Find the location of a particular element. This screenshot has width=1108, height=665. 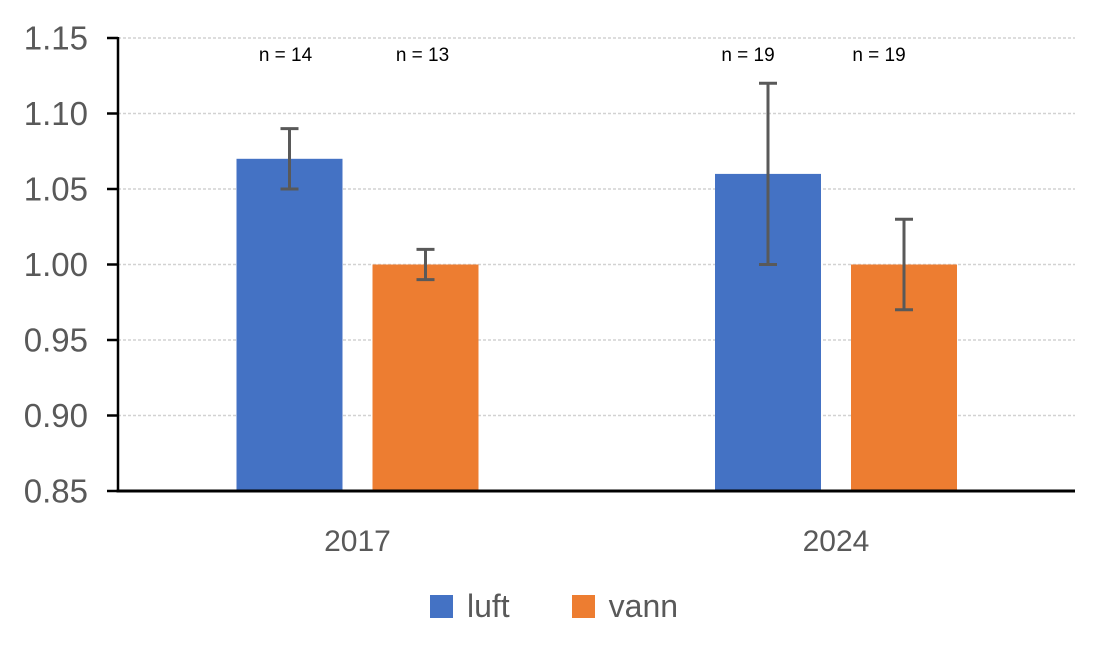

legend-item-luft: luft is located at coordinates (469, 606).